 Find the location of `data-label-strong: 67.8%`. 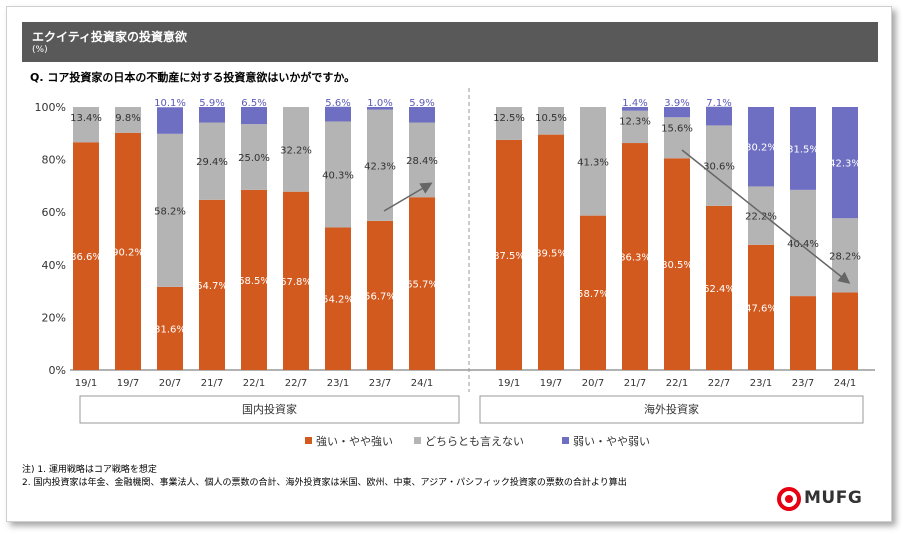

data-label-strong: 67.8% is located at coordinates (296, 282).